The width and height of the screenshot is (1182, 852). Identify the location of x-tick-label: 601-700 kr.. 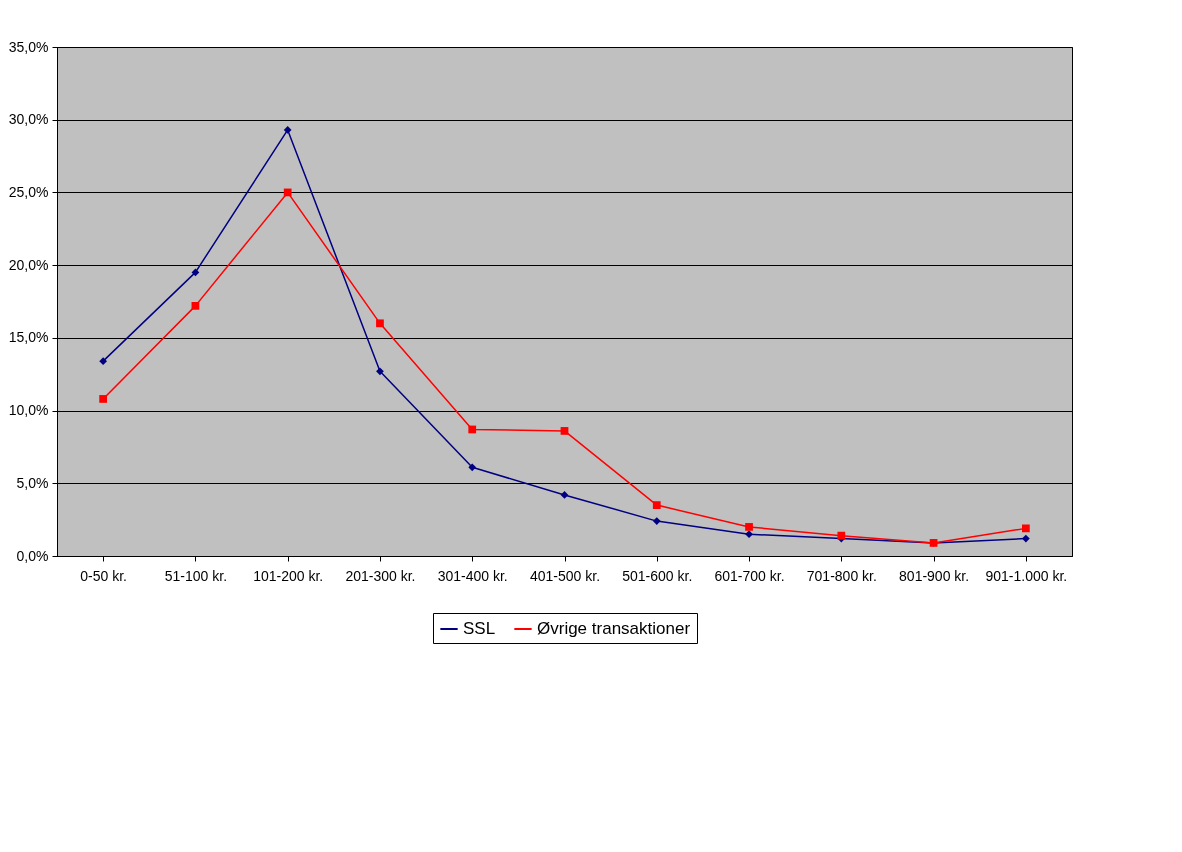
(749, 575).